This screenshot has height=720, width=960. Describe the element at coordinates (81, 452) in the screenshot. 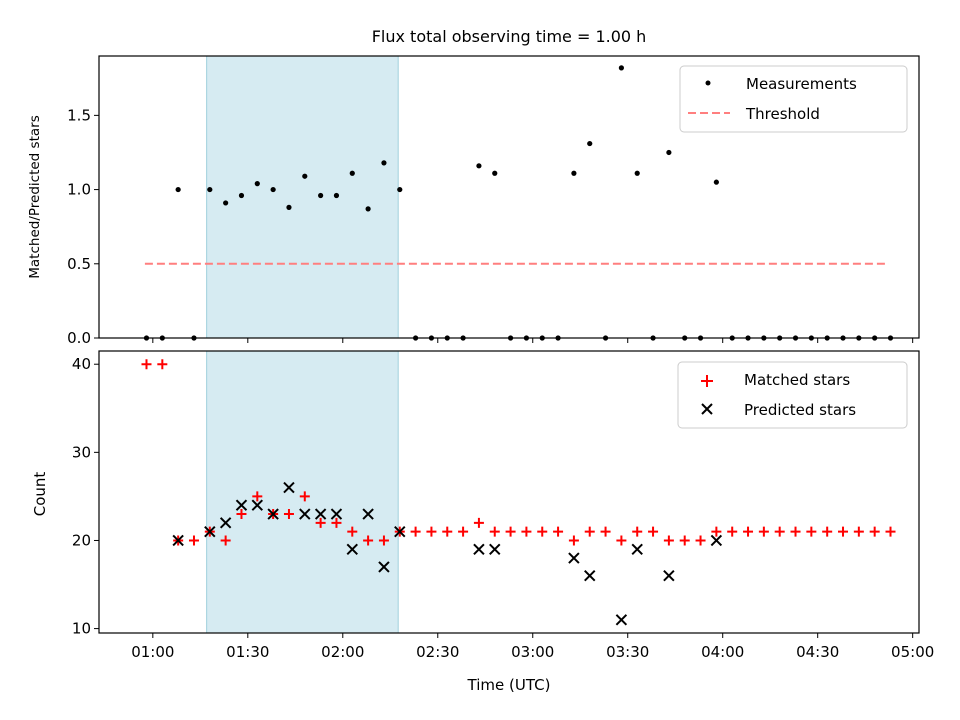

I see `bottom-ytick-label: 30` at that location.